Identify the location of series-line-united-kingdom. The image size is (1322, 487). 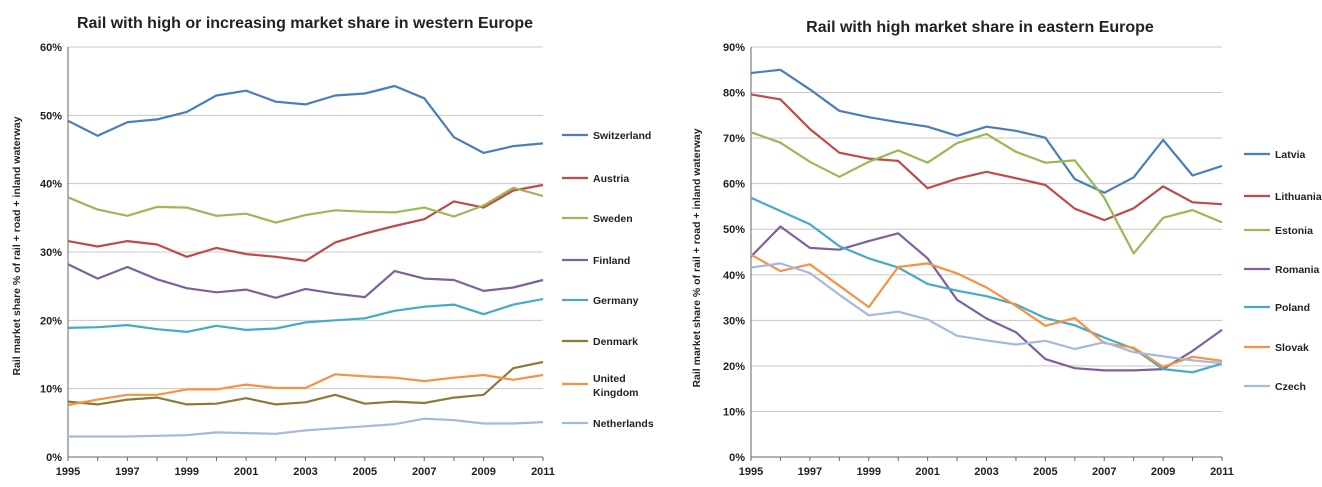
(305, 390).